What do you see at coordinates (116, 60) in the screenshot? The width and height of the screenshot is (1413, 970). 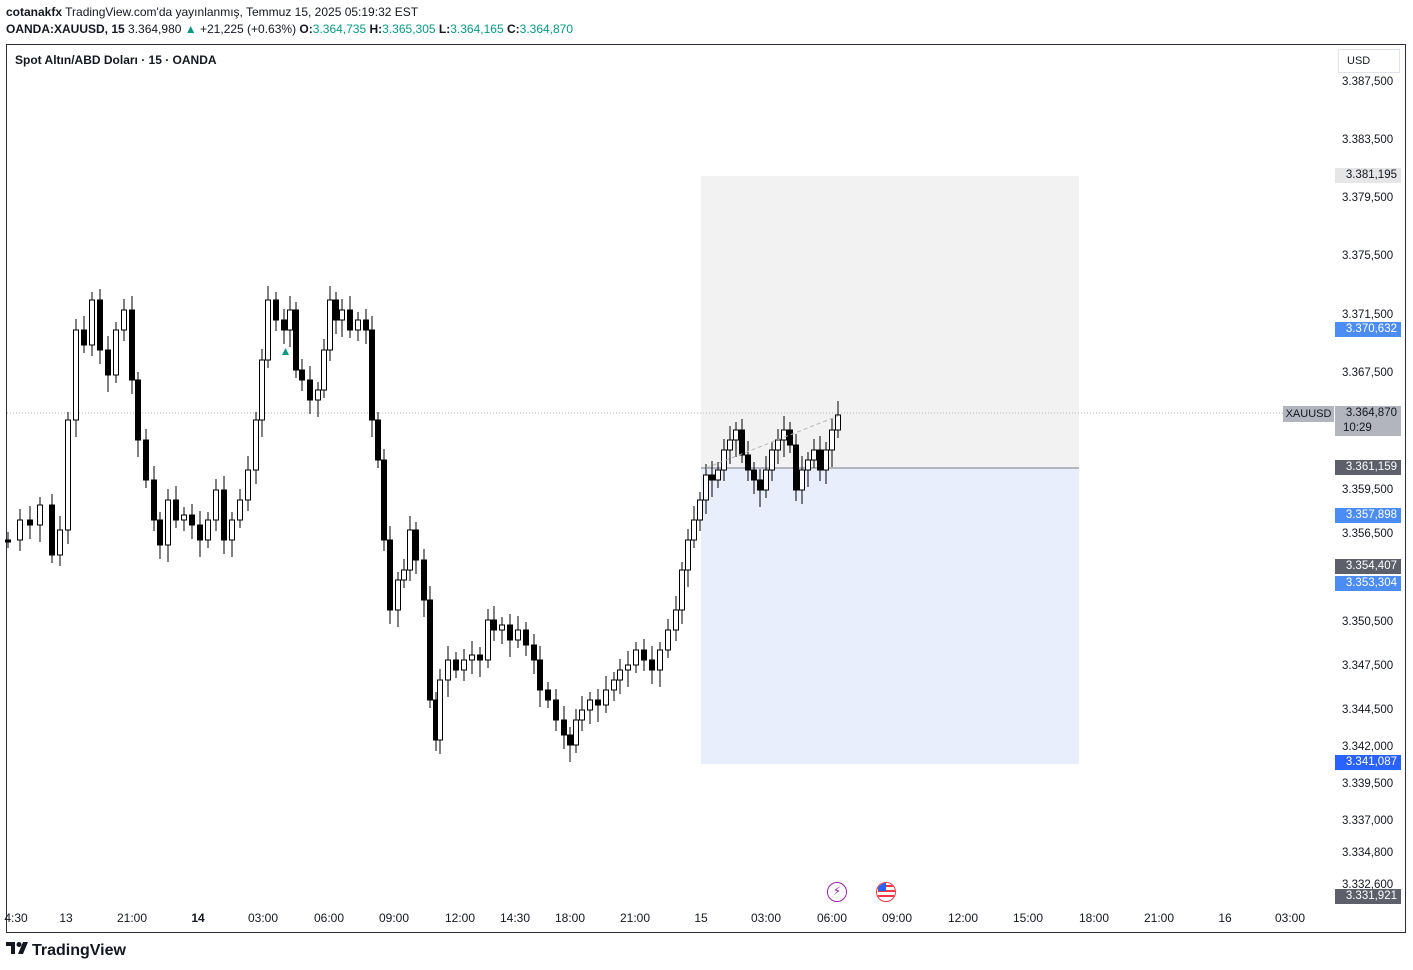 I see `chart-title: Spot Altın/ABD Doları · 15 · OANDA` at bounding box center [116, 60].